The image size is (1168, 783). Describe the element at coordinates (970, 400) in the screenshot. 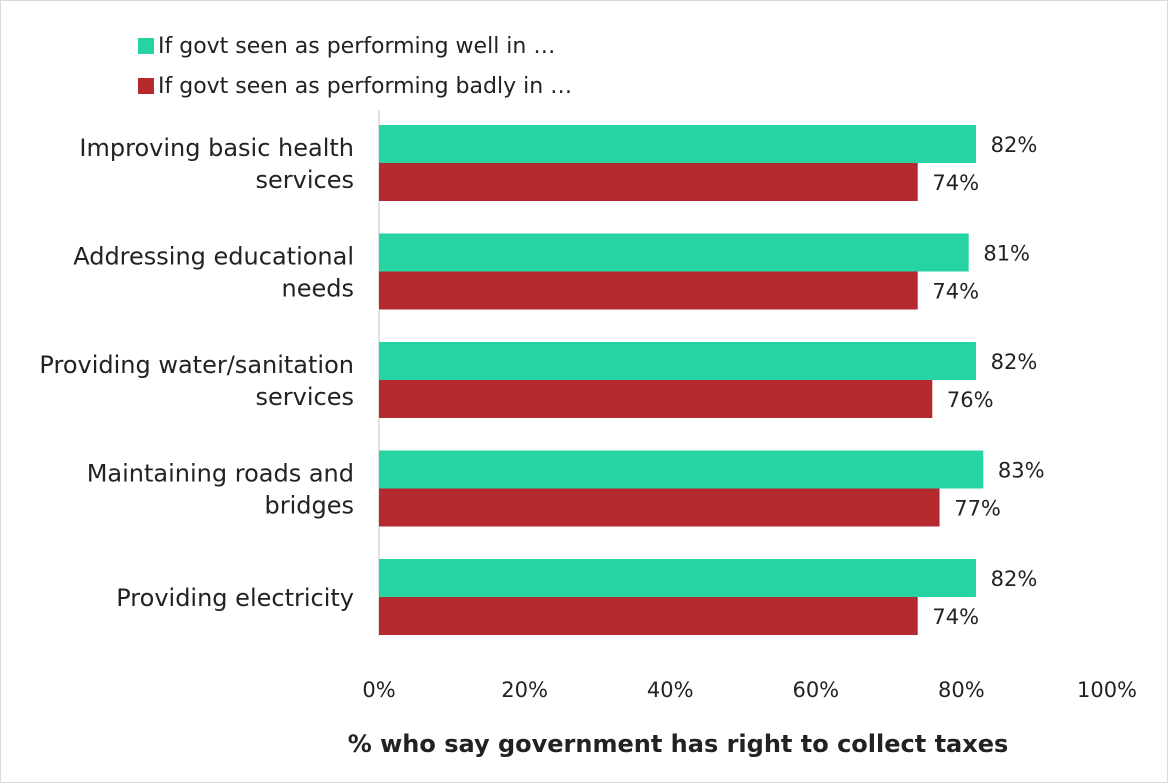

I see `data-label-2-1: 76%` at that location.